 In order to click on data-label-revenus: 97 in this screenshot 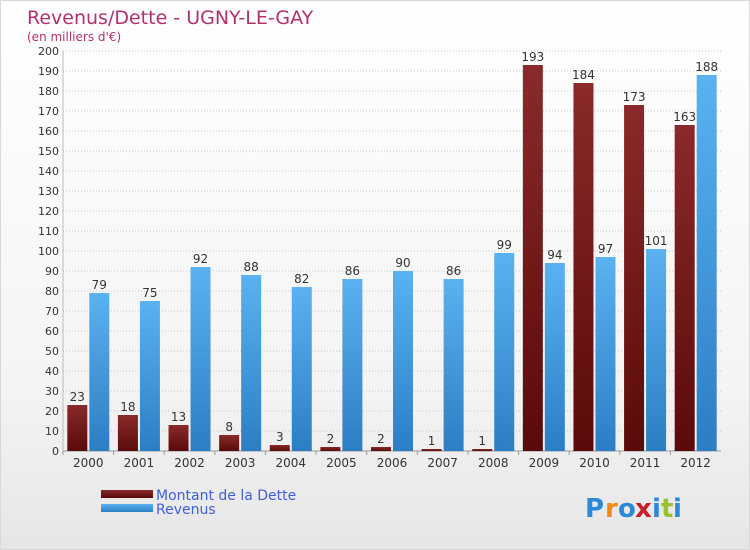, I will do `click(605, 249)`.